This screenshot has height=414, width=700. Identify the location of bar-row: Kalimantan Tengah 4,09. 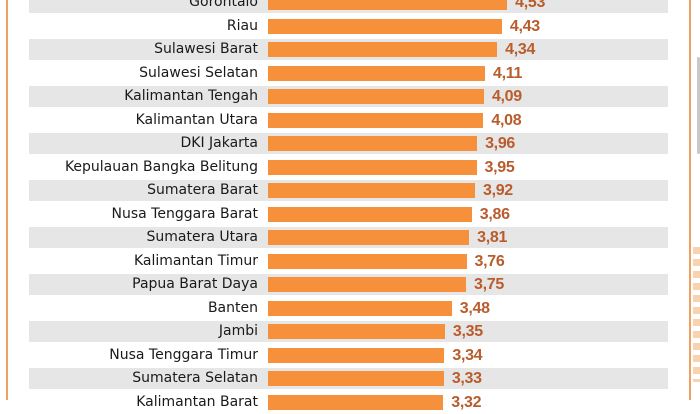
(350, 97).